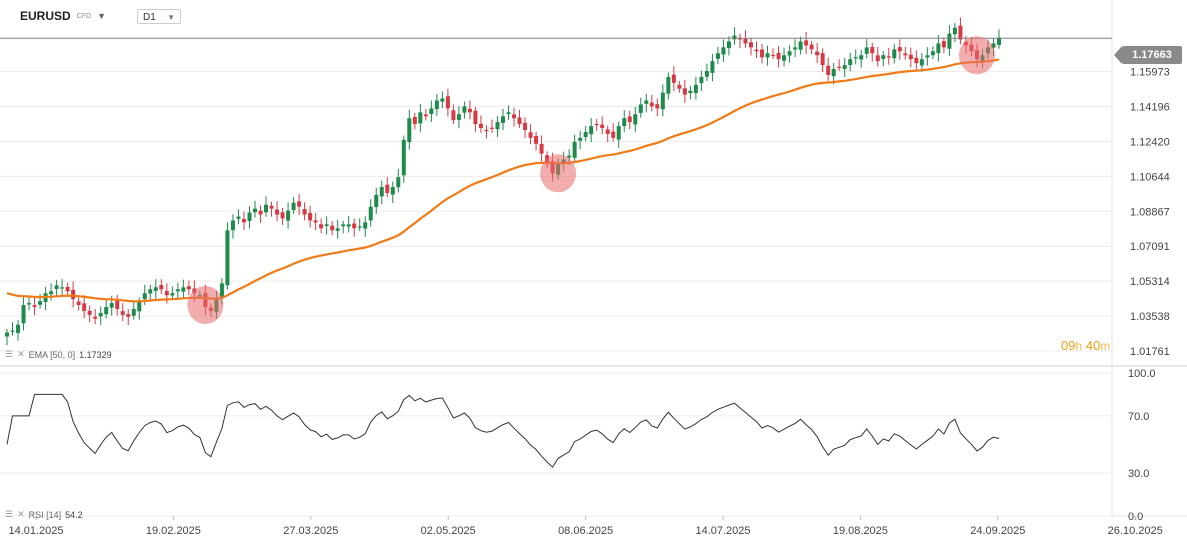 Image resolution: width=1187 pixels, height=548 pixels. I want to click on rsi-label: RSI [14], so click(45, 514).